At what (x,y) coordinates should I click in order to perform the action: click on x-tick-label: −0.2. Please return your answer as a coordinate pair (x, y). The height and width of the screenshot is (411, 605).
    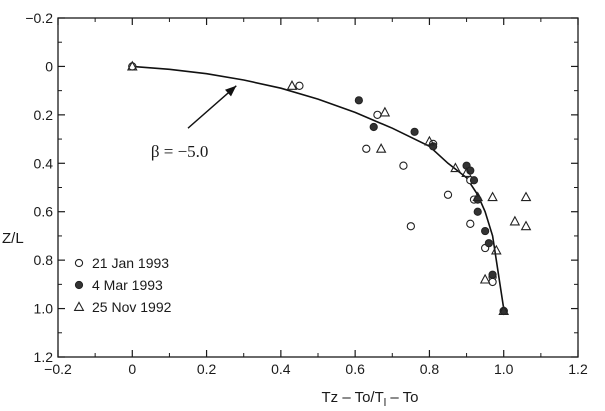
    Looking at the image, I should click on (58, 369).